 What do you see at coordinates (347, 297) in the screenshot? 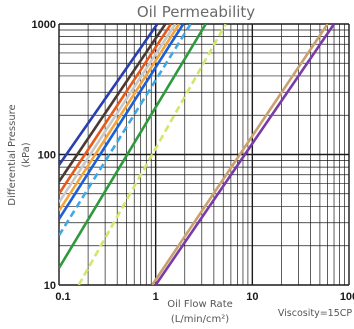
I see `x-tick-label: 100` at bounding box center [347, 297].